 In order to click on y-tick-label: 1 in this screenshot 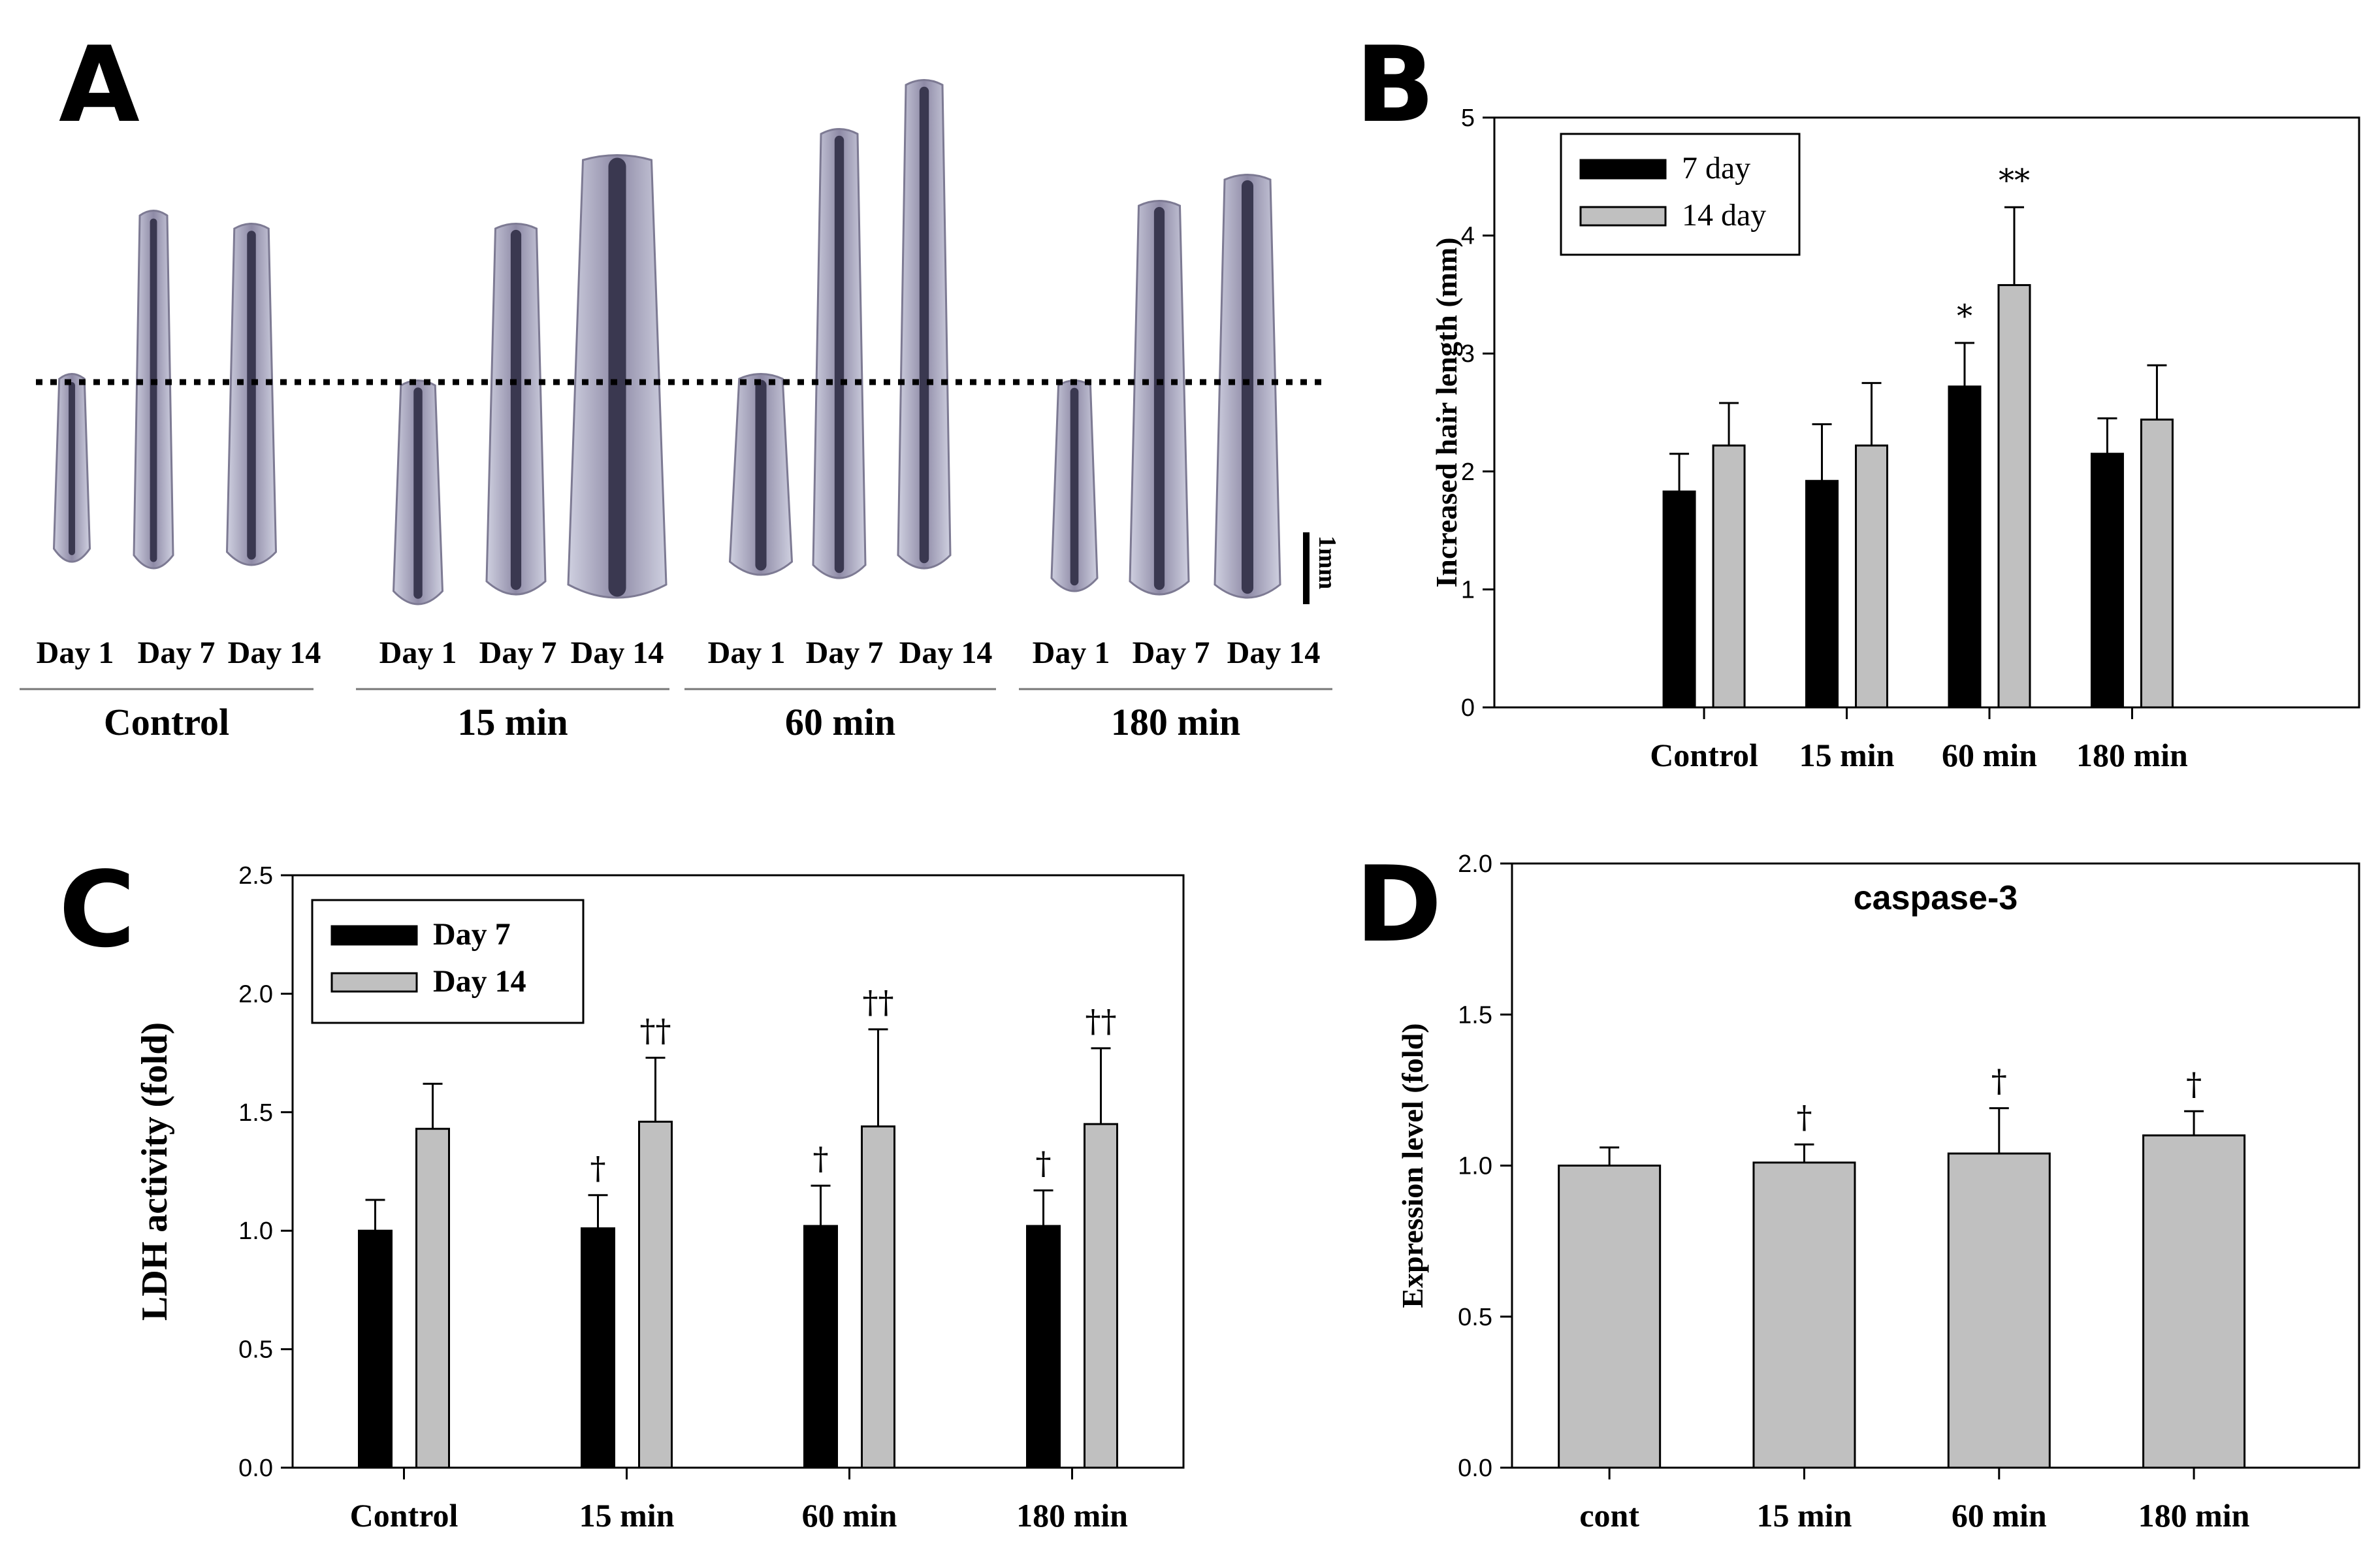, I will do `click(1468, 590)`.